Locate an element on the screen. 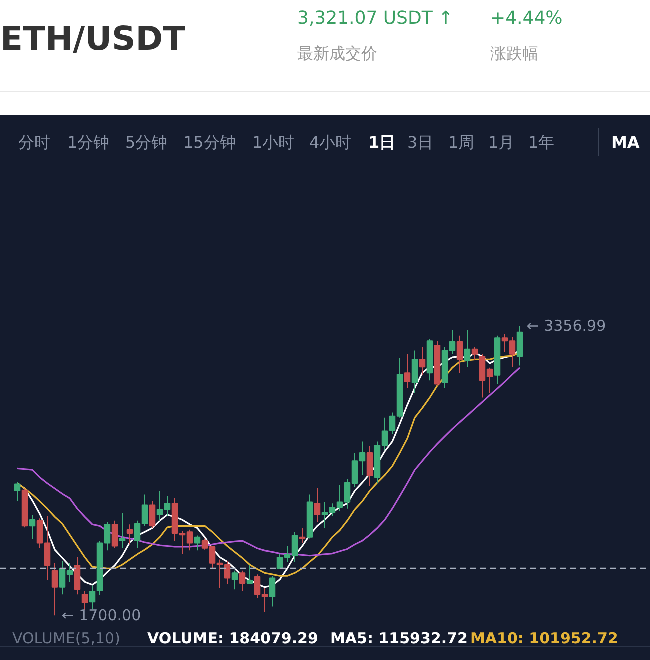 The width and height of the screenshot is (650, 660). text: 分时 is located at coordinates (34, 142).